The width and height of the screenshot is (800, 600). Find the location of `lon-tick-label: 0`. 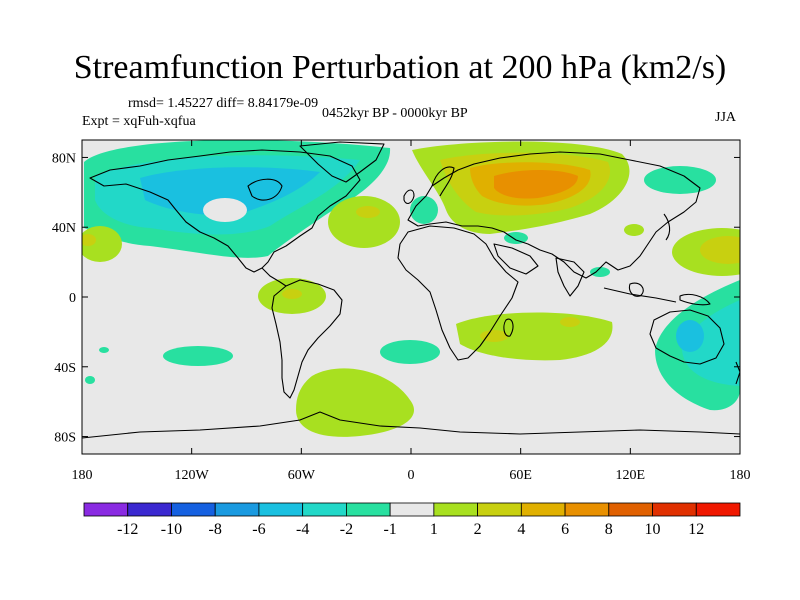

lon-tick-label: 0 is located at coordinates (411, 475).